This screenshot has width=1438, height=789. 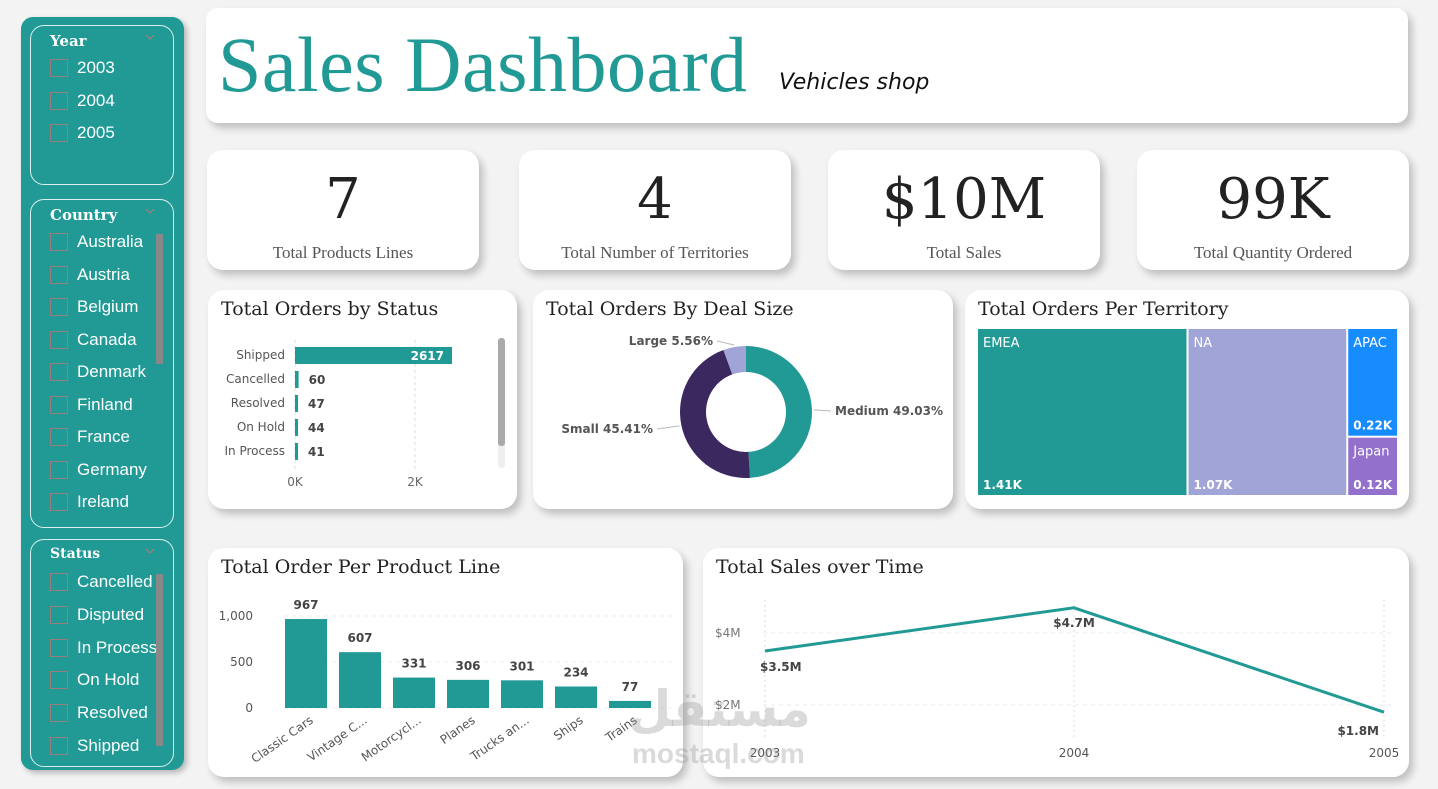 What do you see at coordinates (82, 133) in the screenshot?
I see `slicer-item-2005: 2005` at bounding box center [82, 133].